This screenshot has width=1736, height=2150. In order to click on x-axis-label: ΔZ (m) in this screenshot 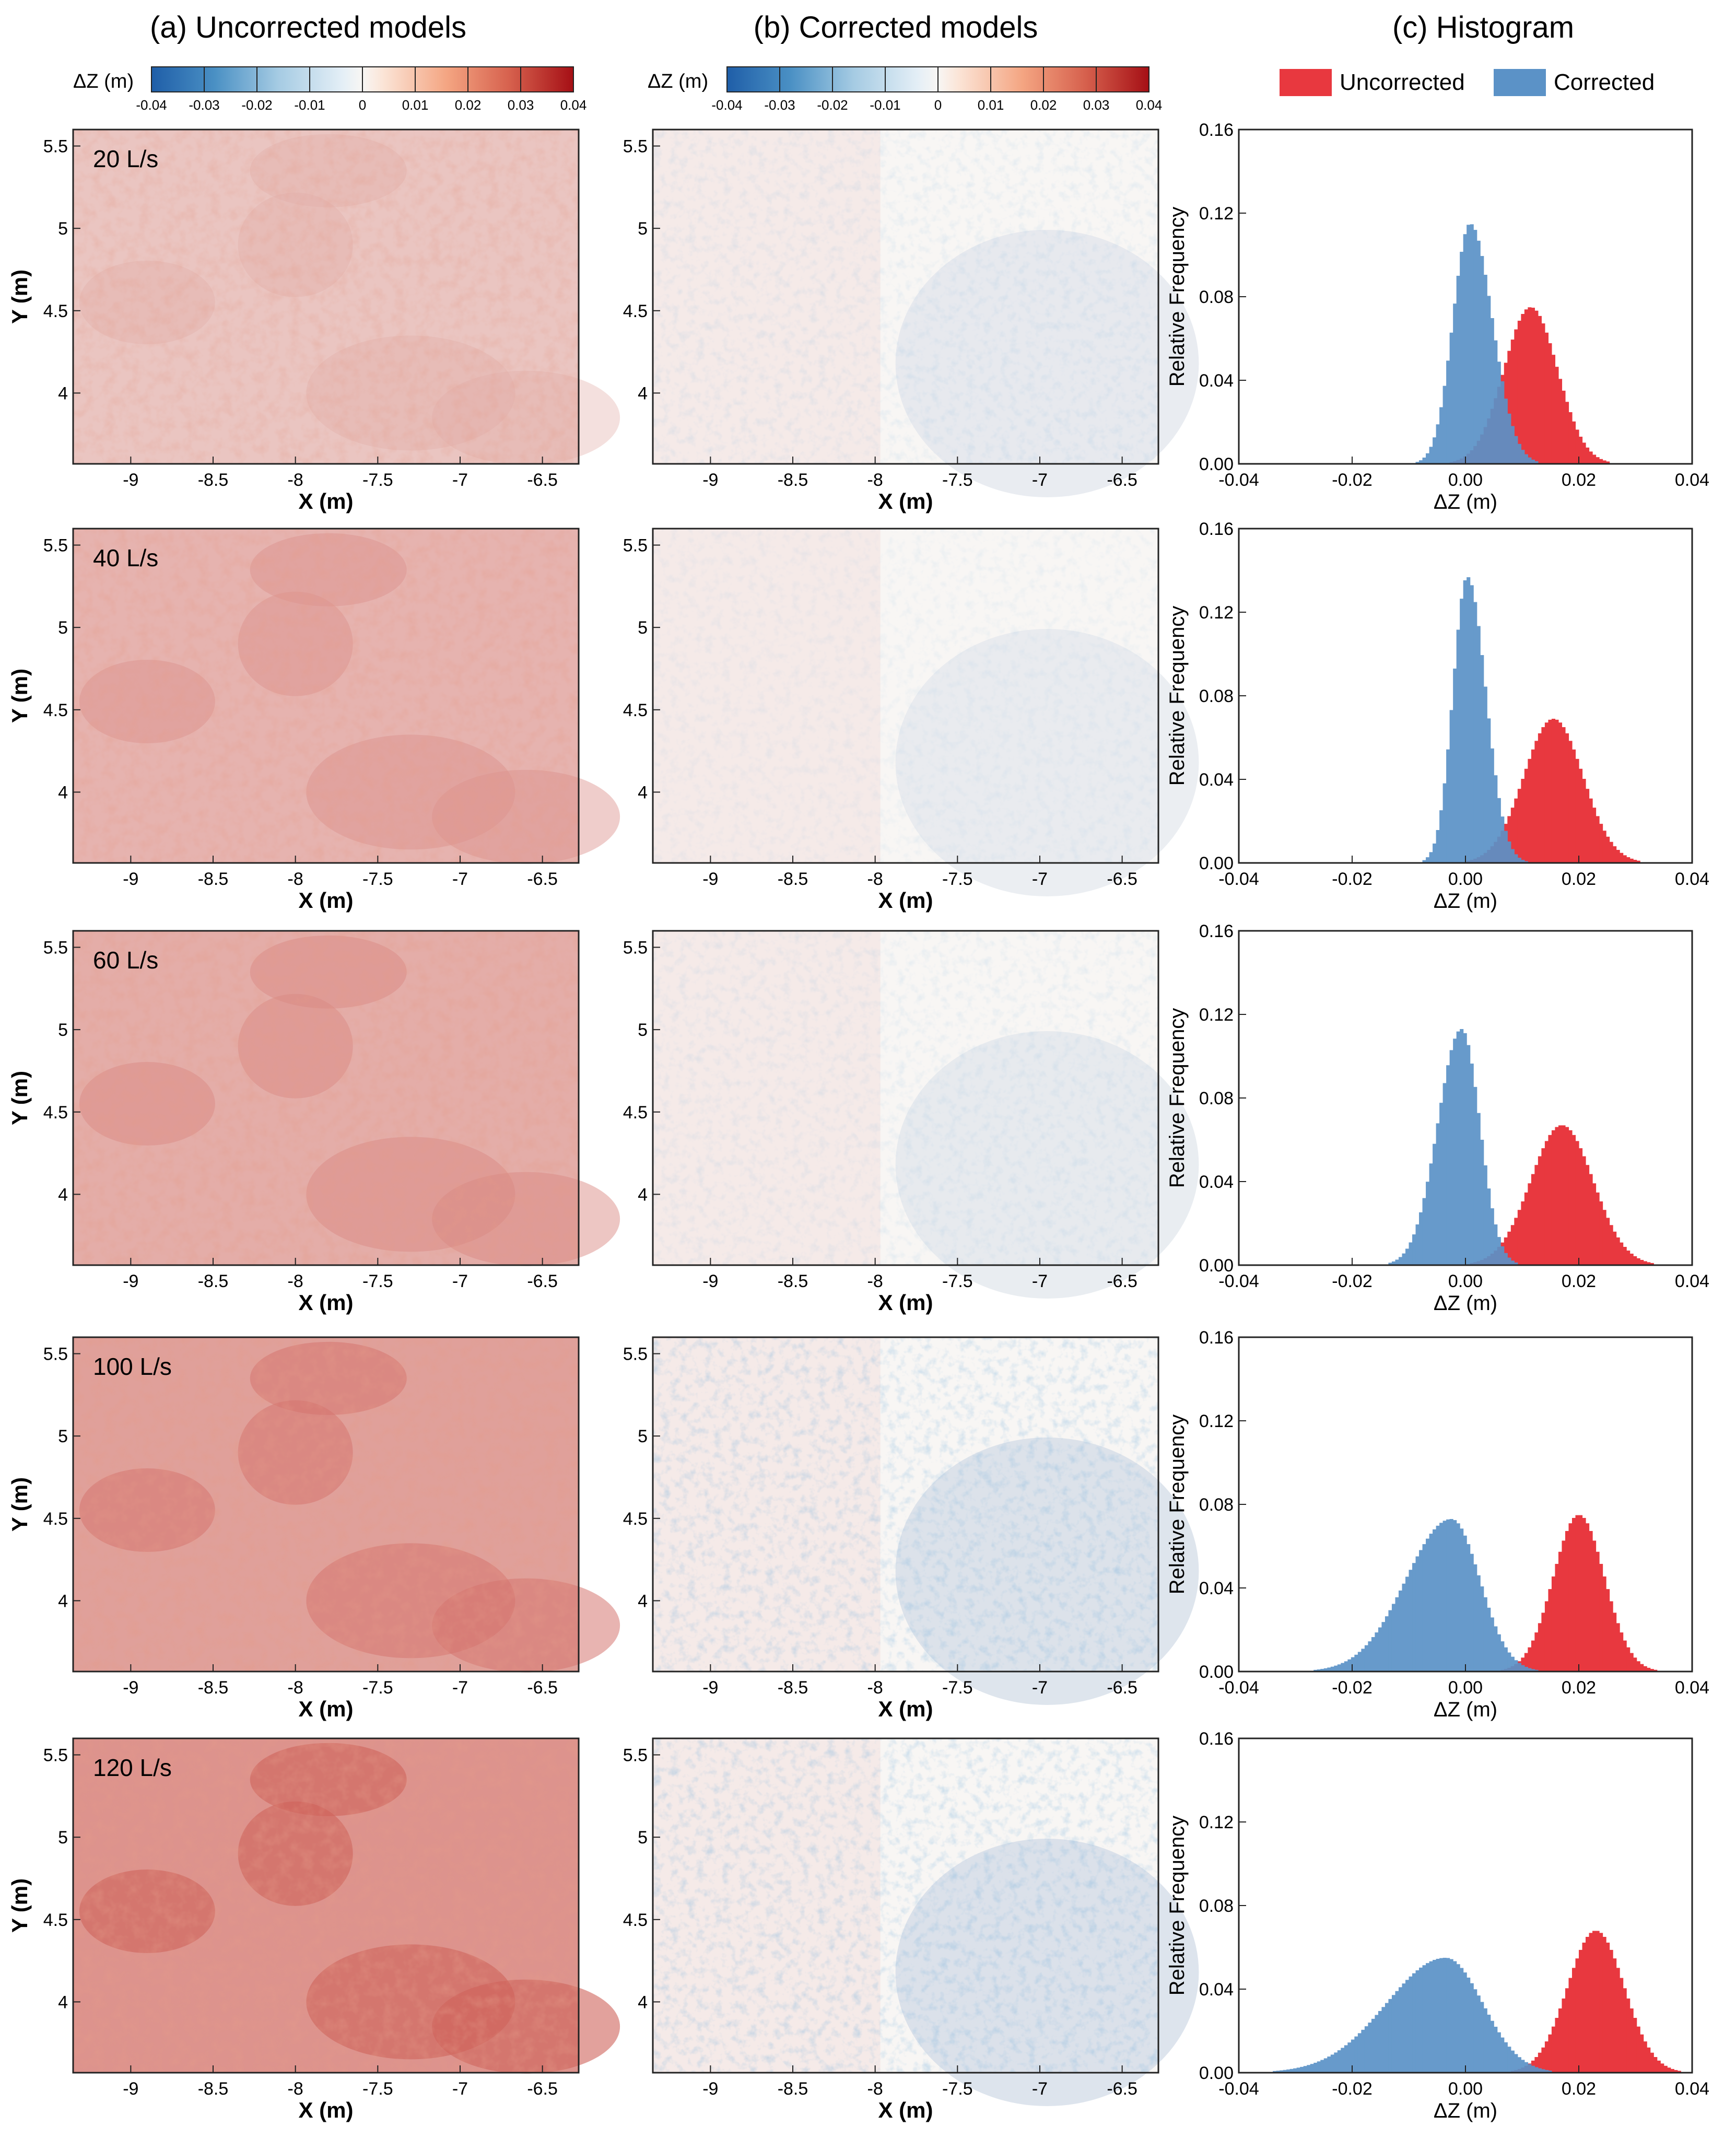, I will do `click(1465, 1303)`.